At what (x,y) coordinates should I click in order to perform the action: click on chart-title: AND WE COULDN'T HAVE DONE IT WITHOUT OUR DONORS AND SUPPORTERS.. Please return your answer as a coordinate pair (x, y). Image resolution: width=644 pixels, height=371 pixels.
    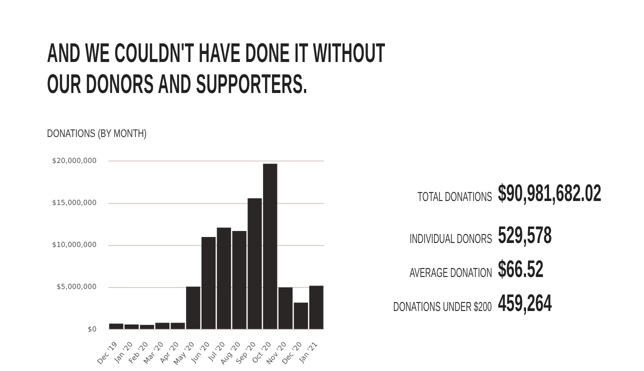
    Looking at the image, I should click on (216, 69).